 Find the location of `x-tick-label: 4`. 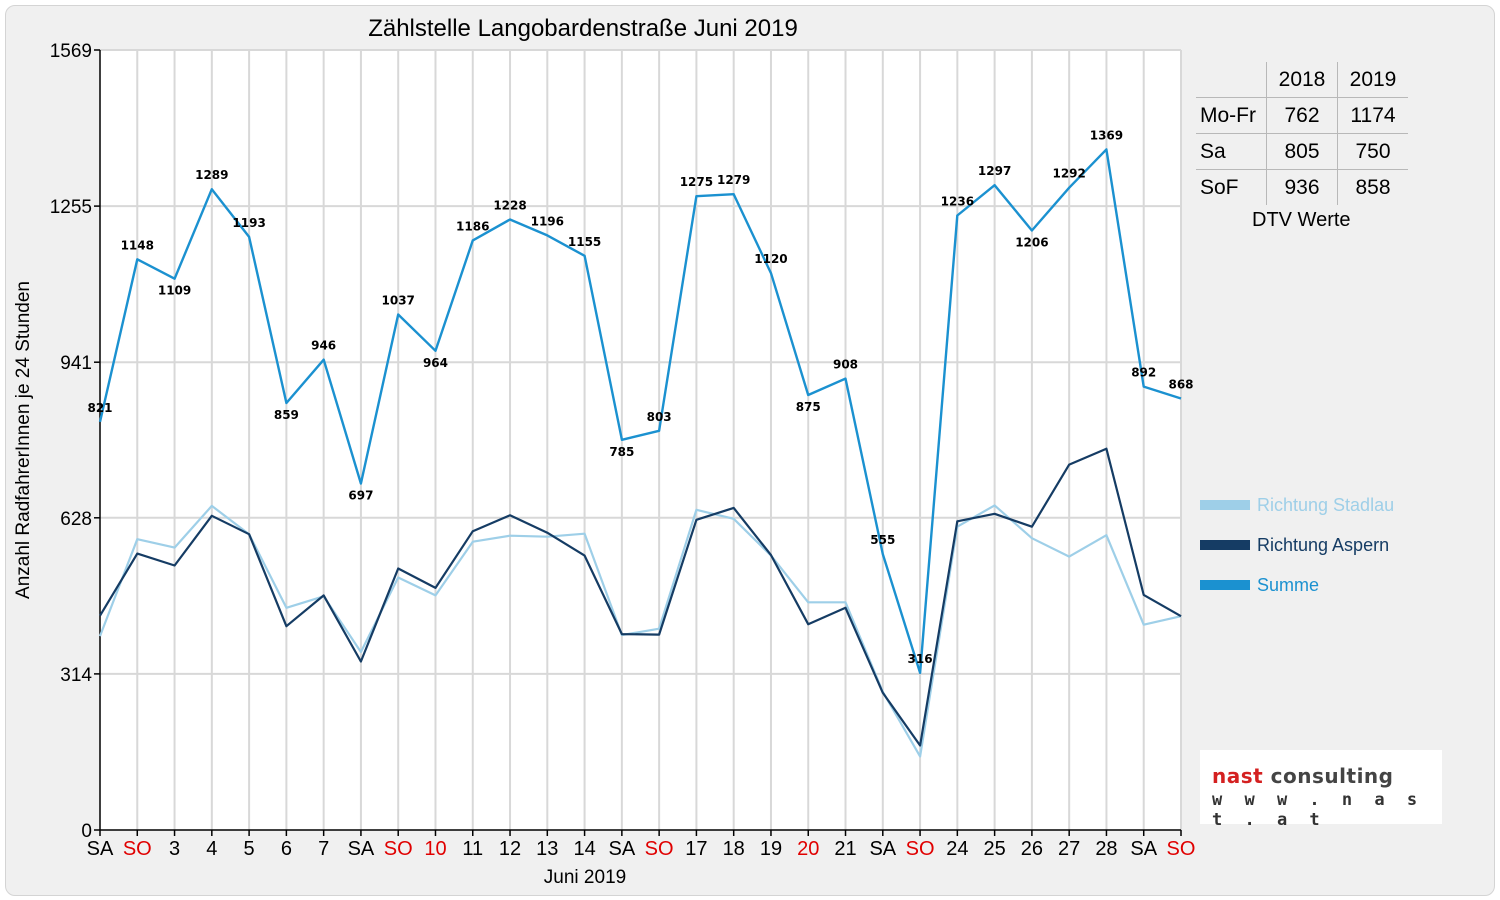

x-tick-label: 4 is located at coordinates (211, 849).